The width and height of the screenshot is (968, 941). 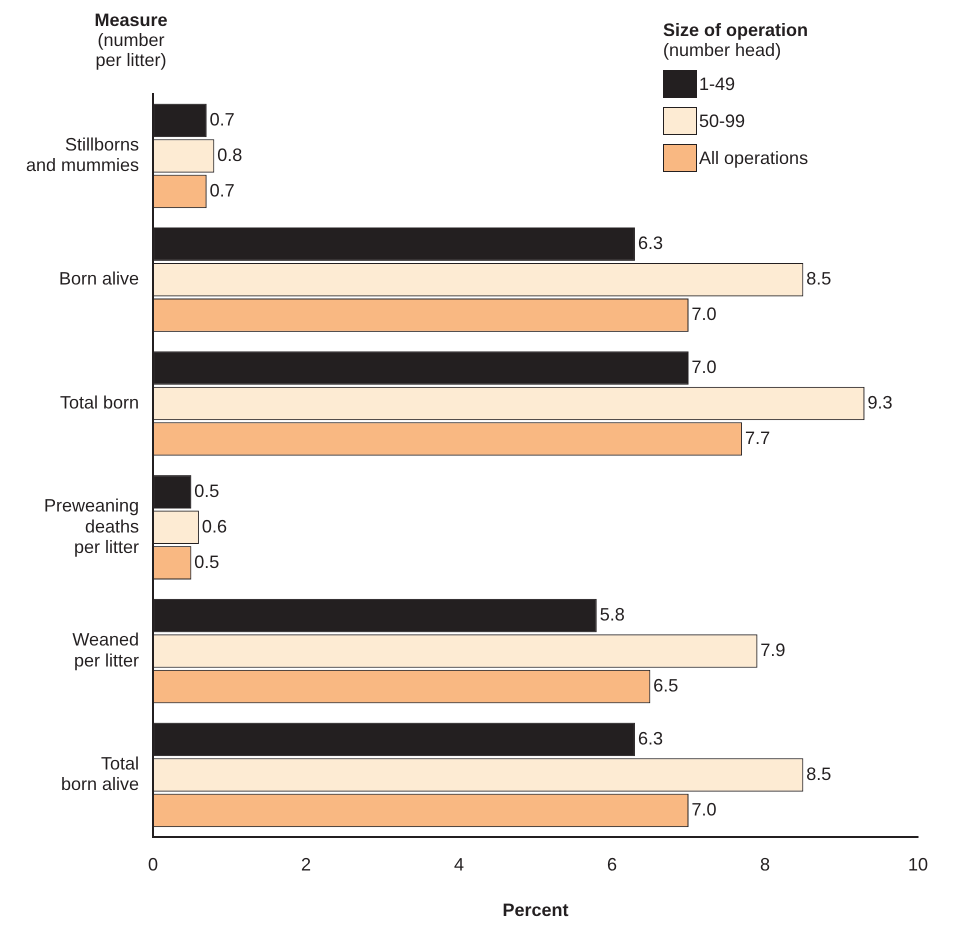 What do you see at coordinates (100, 402) in the screenshot?
I see `y-tick-label: Total born` at bounding box center [100, 402].